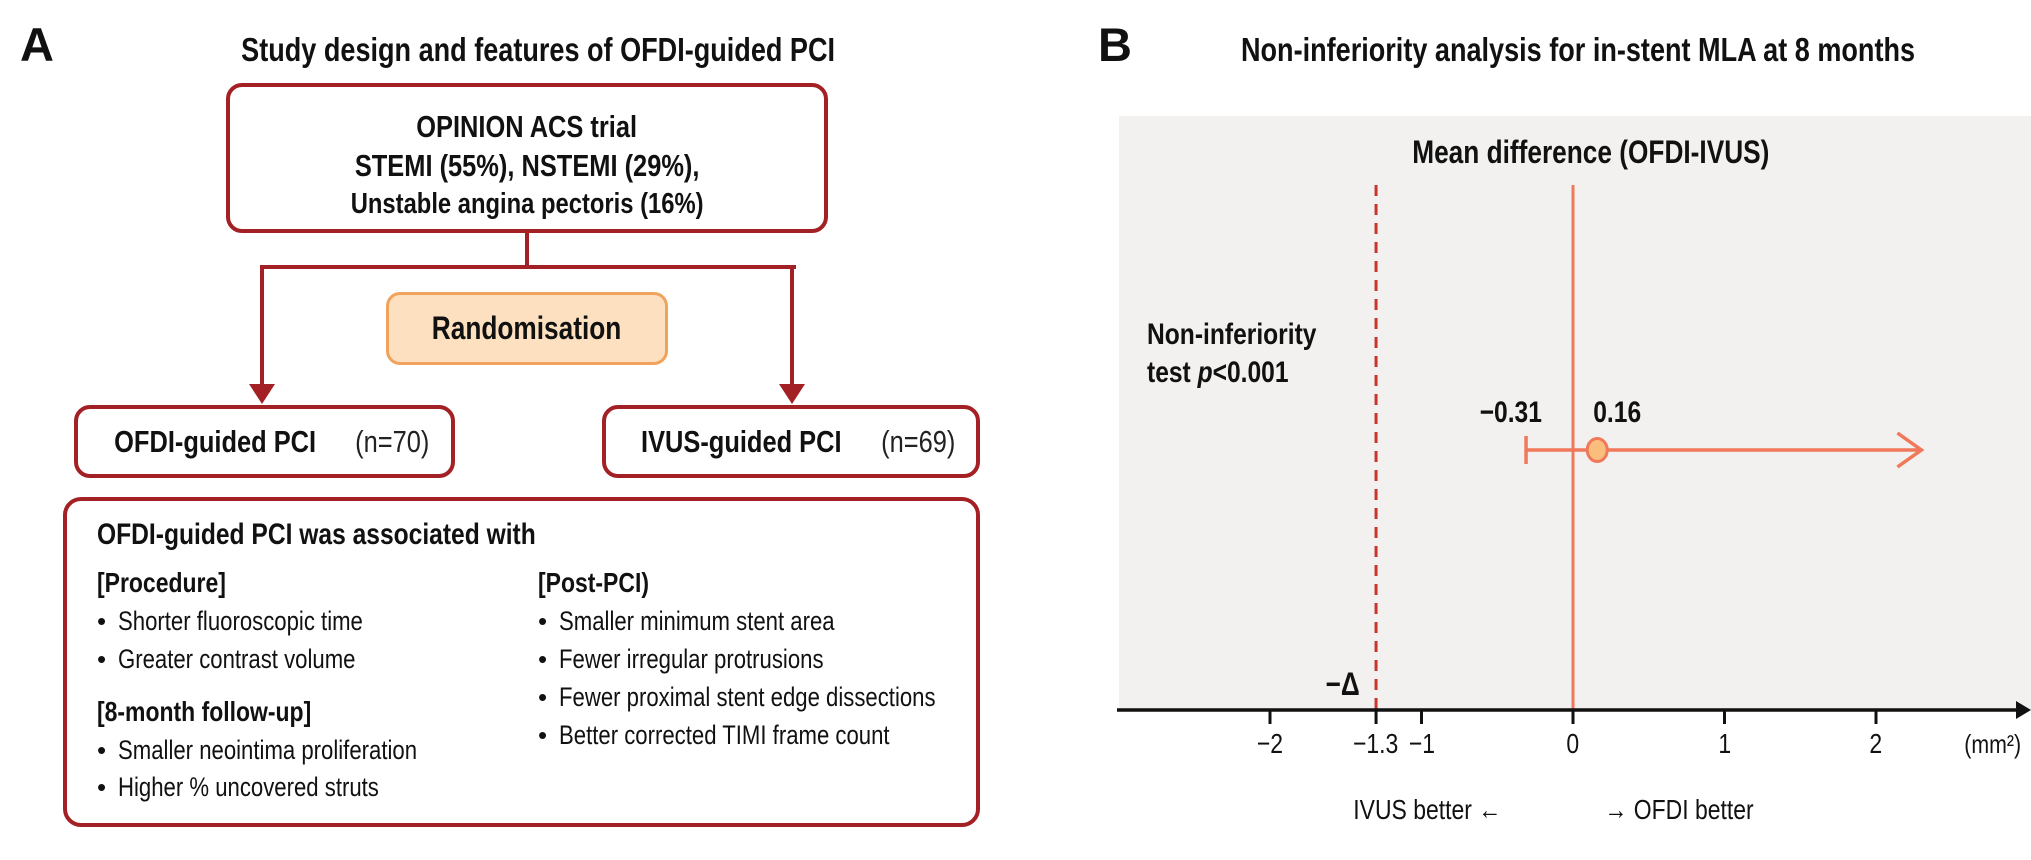 The image size is (2031, 860). I want to click on panel-b-label: B, so click(1115, 44).